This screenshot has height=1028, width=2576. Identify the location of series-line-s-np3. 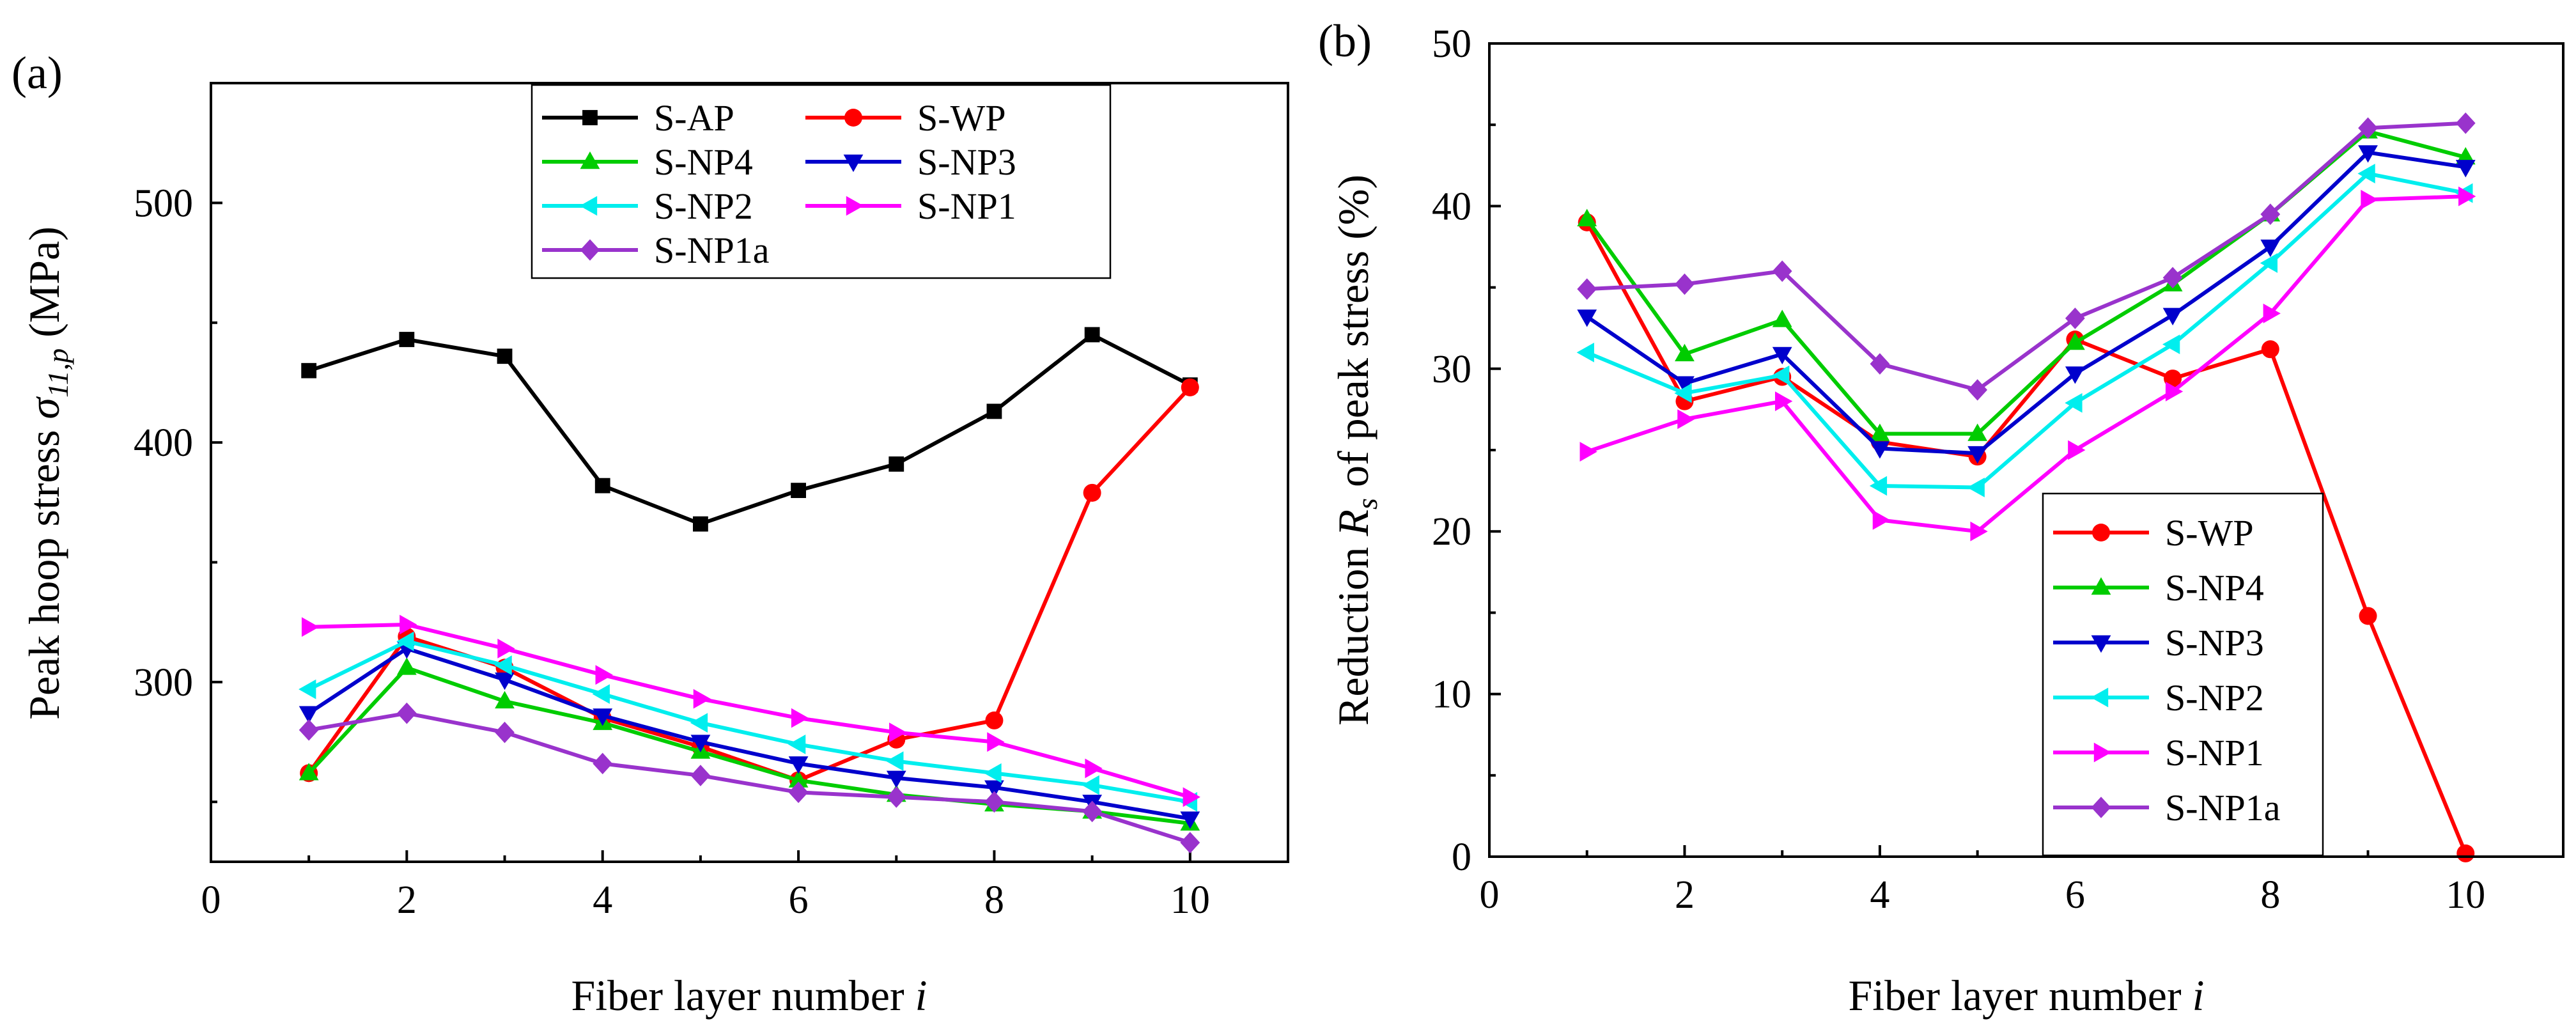
(749, 734).